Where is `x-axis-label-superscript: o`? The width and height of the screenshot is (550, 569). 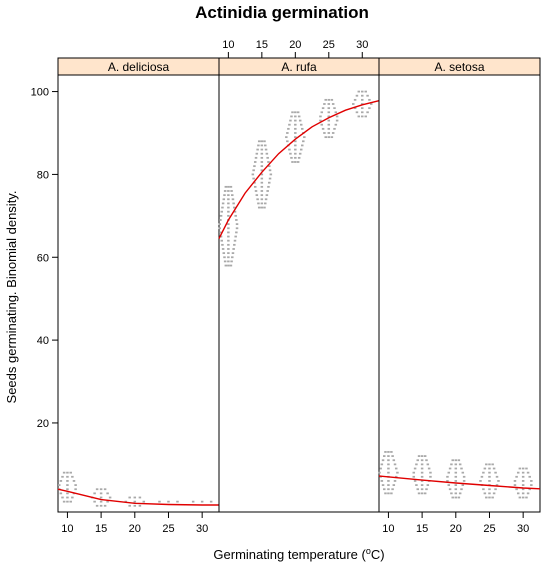
x-axis-label-superscript: o is located at coordinates (368, 551).